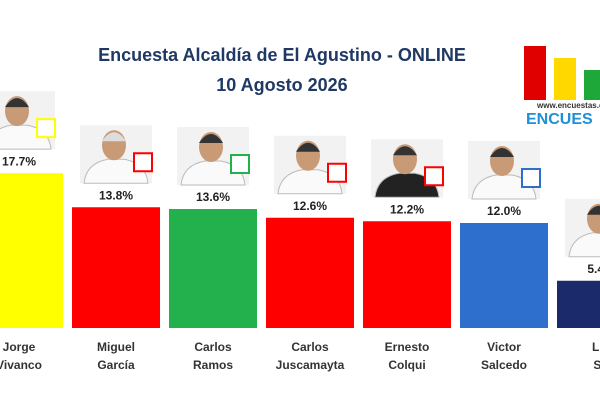  What do you see at coordinates (116, 195) in the screenshot?
I see `value-label: 13.8%` at bounding box center [116, 195].